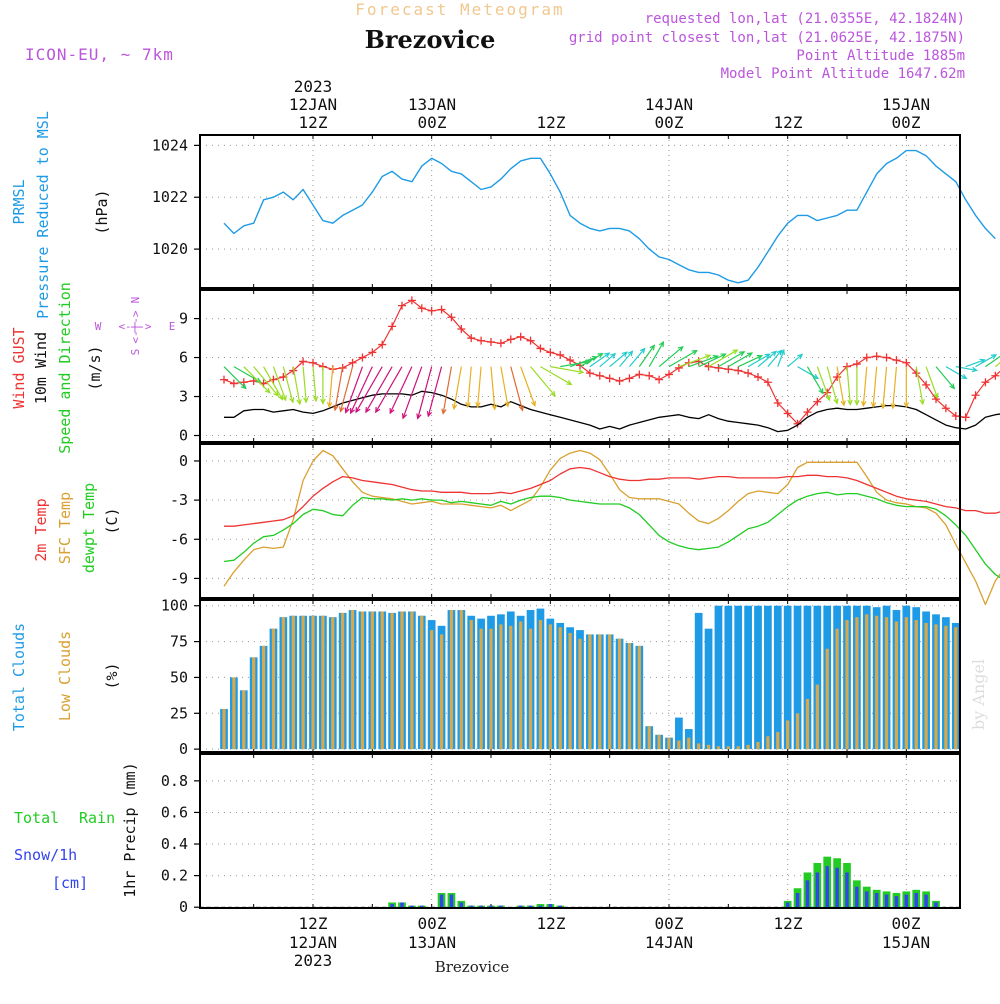  I want to click on temp2m-line, so click(612, 496).